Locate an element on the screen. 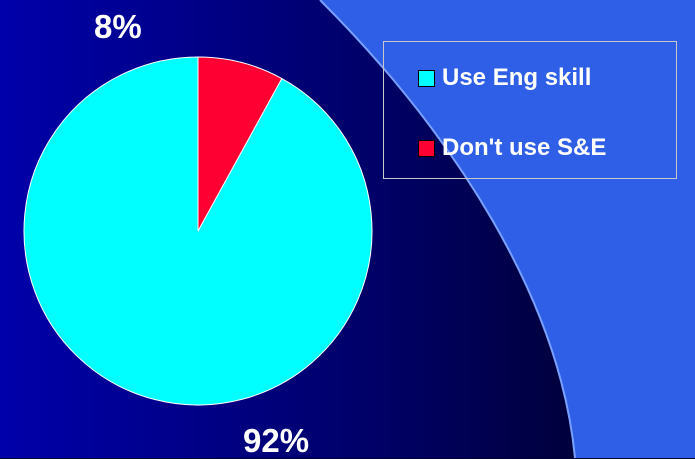 The width and height of the screenshot is (695, 459). legend-swatch-red is located at coordinates (426, 148).